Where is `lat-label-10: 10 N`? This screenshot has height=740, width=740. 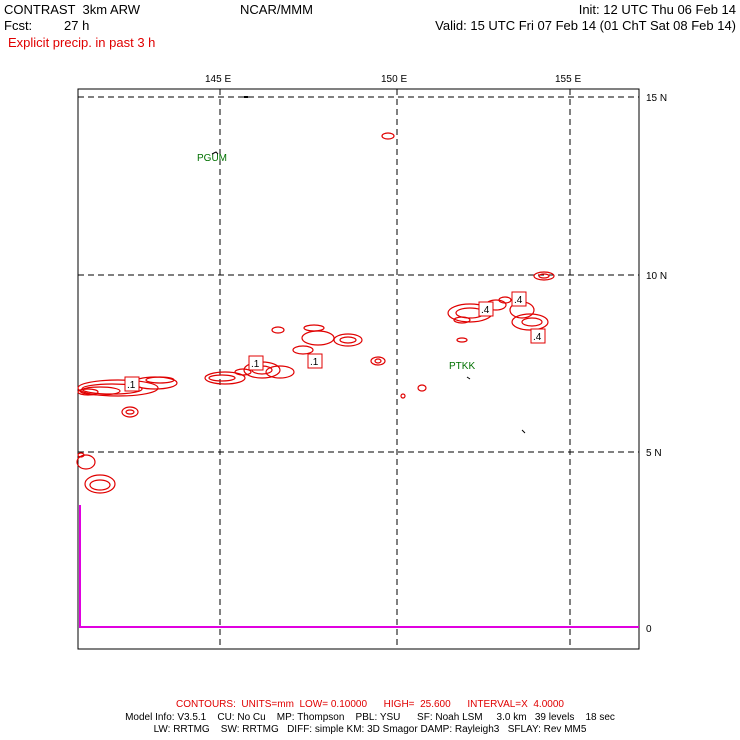
lat-label-10: 10 N is located at coordinates (656, 276).